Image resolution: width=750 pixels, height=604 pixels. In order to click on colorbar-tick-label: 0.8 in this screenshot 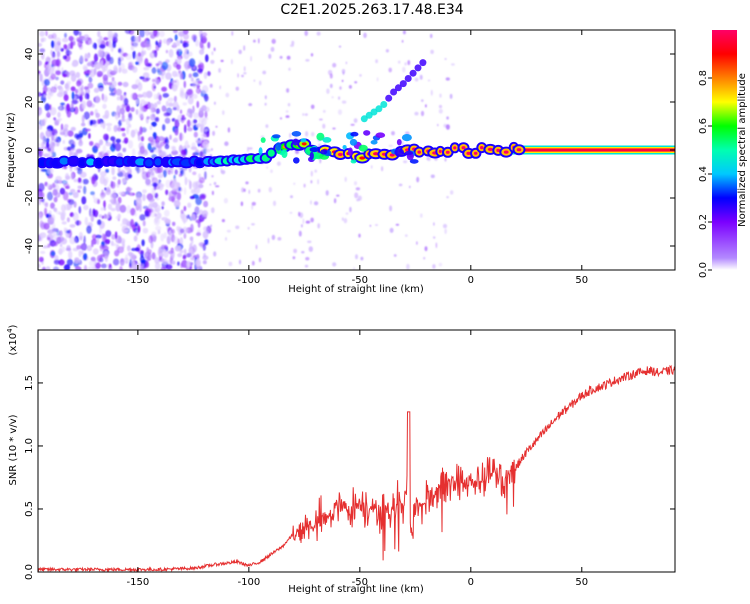, I will do `click(703, 78)`.